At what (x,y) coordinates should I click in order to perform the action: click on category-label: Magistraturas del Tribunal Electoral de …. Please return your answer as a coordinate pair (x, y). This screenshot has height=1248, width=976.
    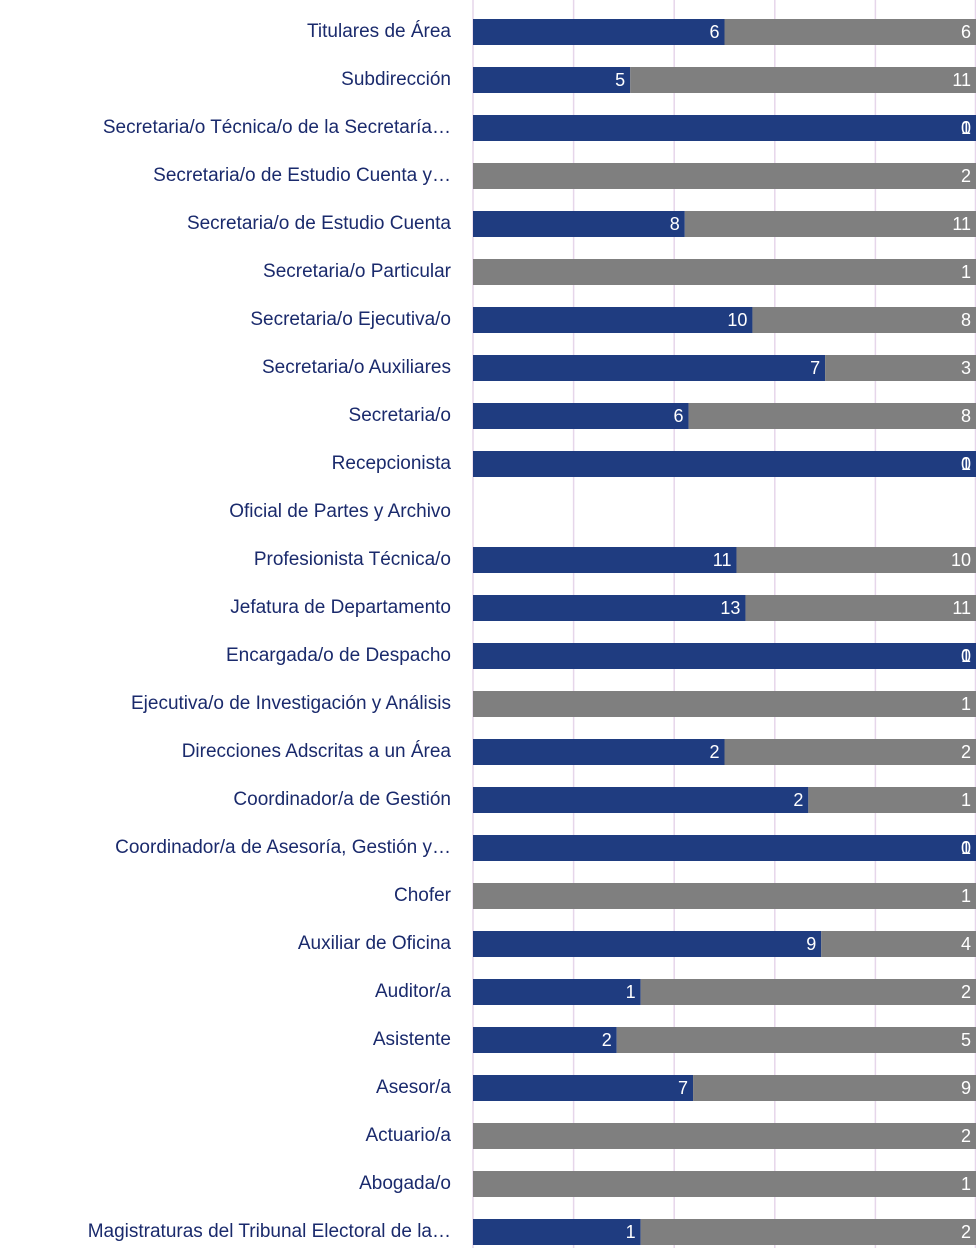
    Looking at the image, I should click on (269, 1231).